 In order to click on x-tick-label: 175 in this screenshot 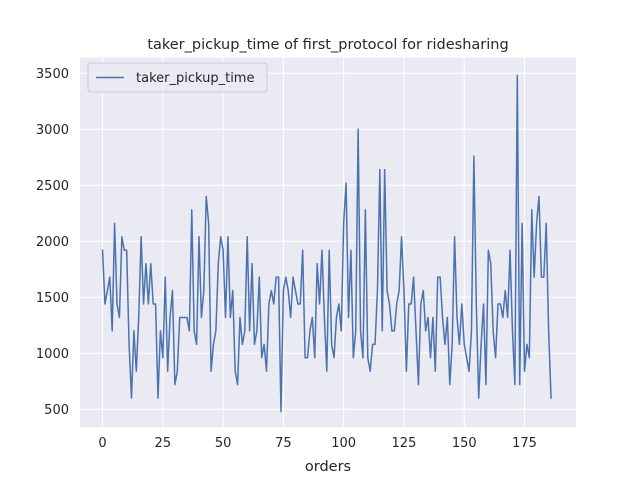, I will do `click(524, 443)`.